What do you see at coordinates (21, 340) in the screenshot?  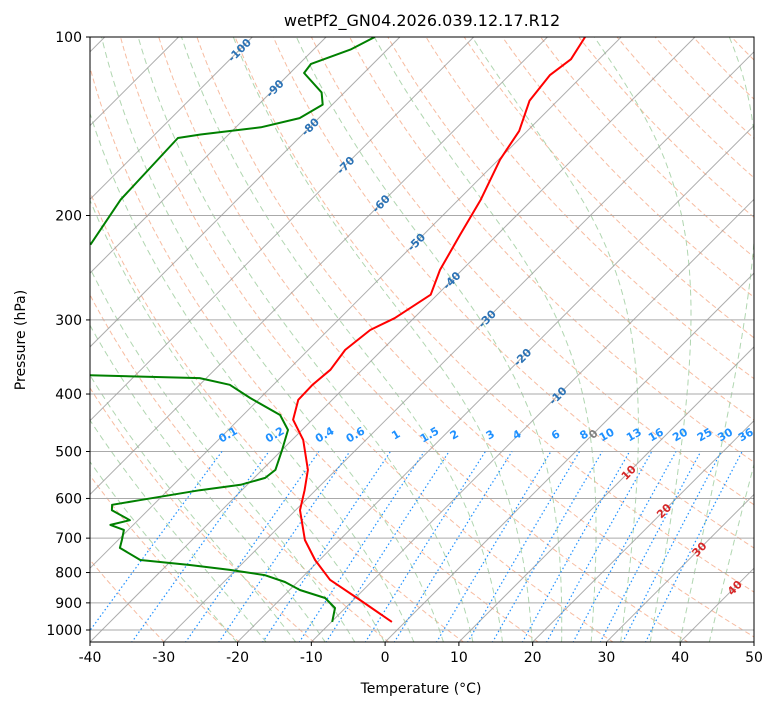 I see `y-axis-label: Pressure (hPa)` at bounding box center [21, 340].